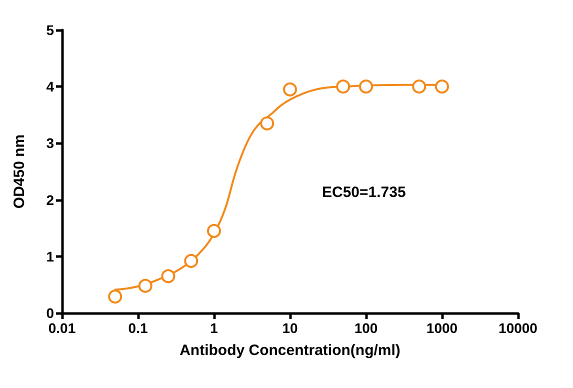  What do you see at coordinates (290, 328) in the screenshot?
I see `x-tick-label: 10` at bounding box center [290, 328].